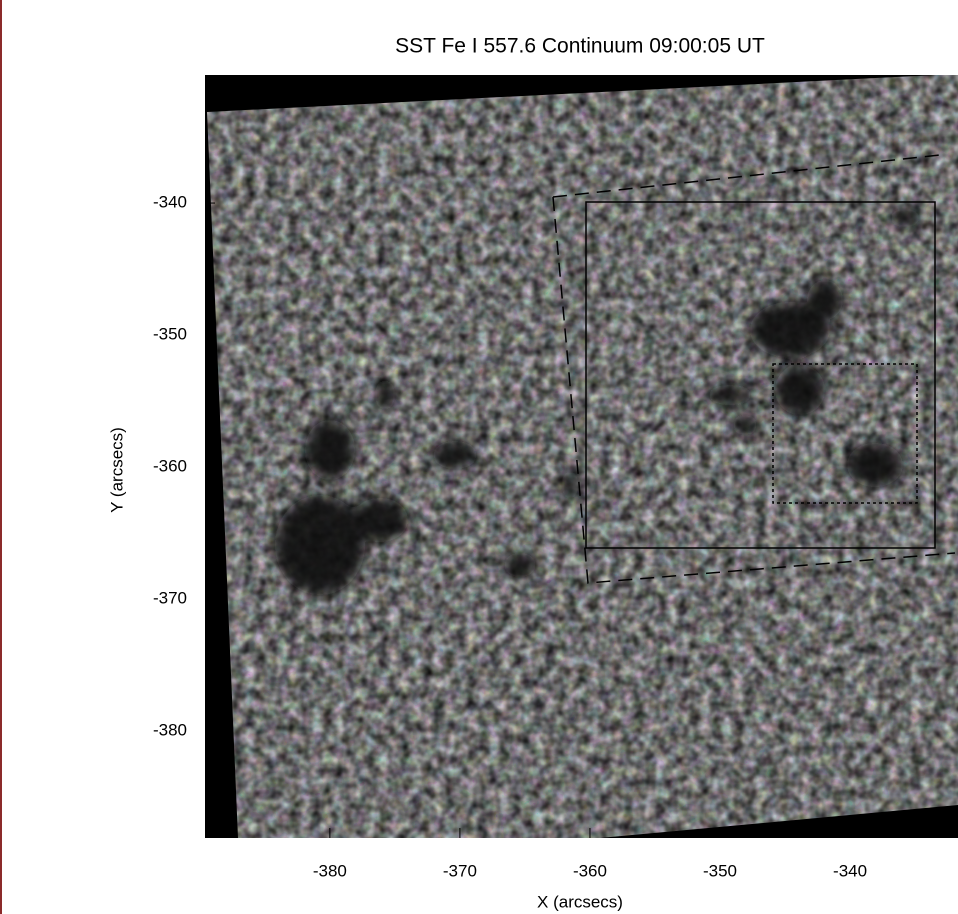 This screenshot has width=958, height=914. Describe the element at coordinates (170, 598) in the screenshot. I see `y-tick-label: -370` at that location.